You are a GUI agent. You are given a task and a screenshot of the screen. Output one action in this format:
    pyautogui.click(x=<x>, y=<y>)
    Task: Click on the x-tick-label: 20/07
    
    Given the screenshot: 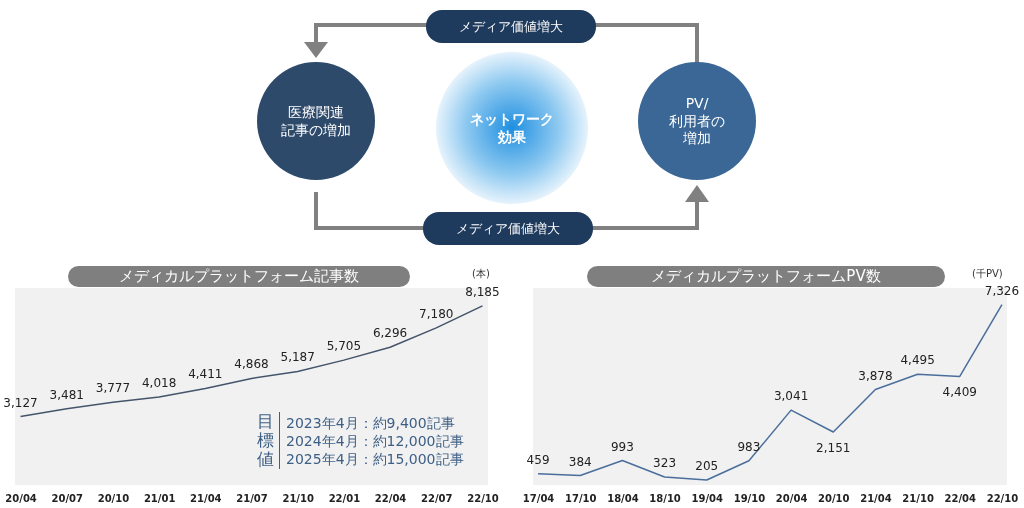 What is the action you would take?
    pyautogui.click(x=67, y=498)
    